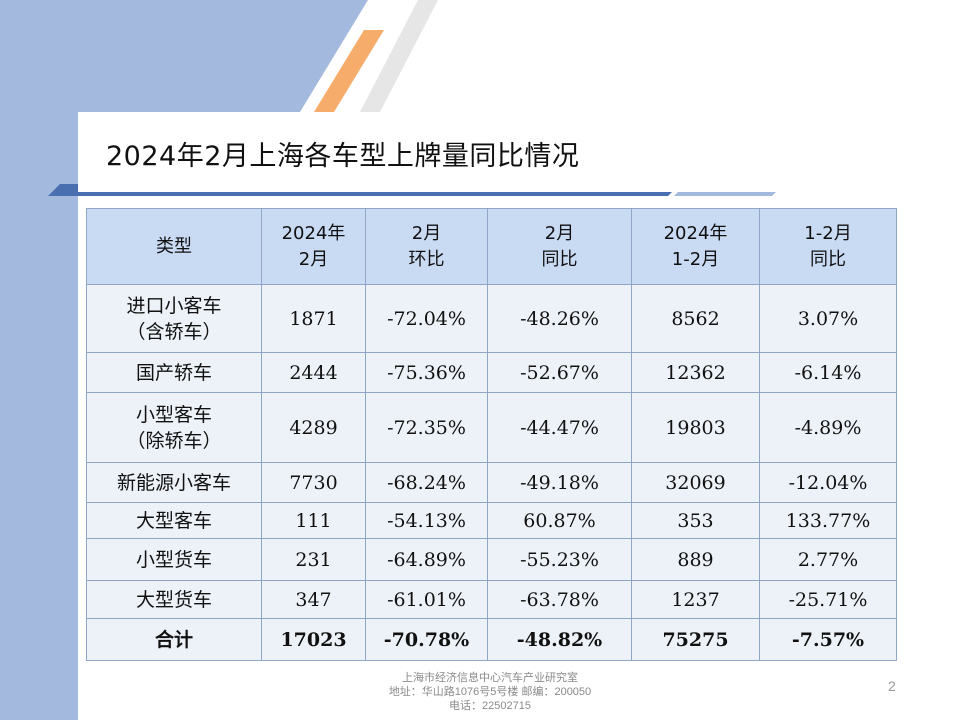 This screenshot has height=720, width=960. Describe the element at coordinates (426, 318) in the screenshot. I see `cell-feb-mom: -72.04%` at that location.